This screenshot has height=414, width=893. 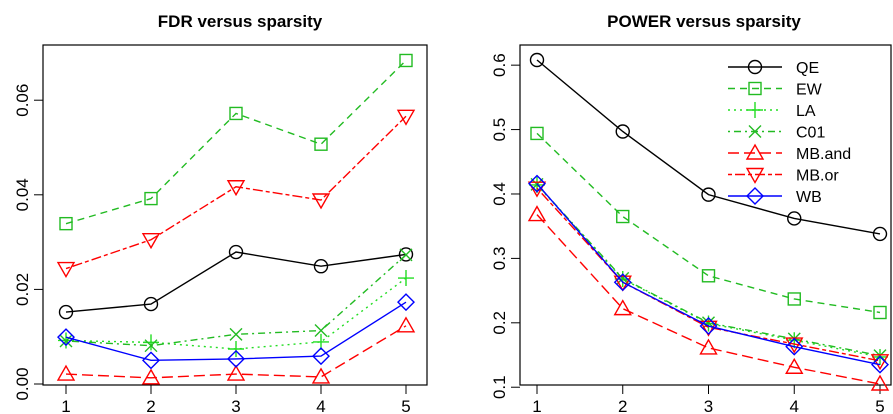 I want to click on legend-item-ew: EW, so click(x=775, y=90).